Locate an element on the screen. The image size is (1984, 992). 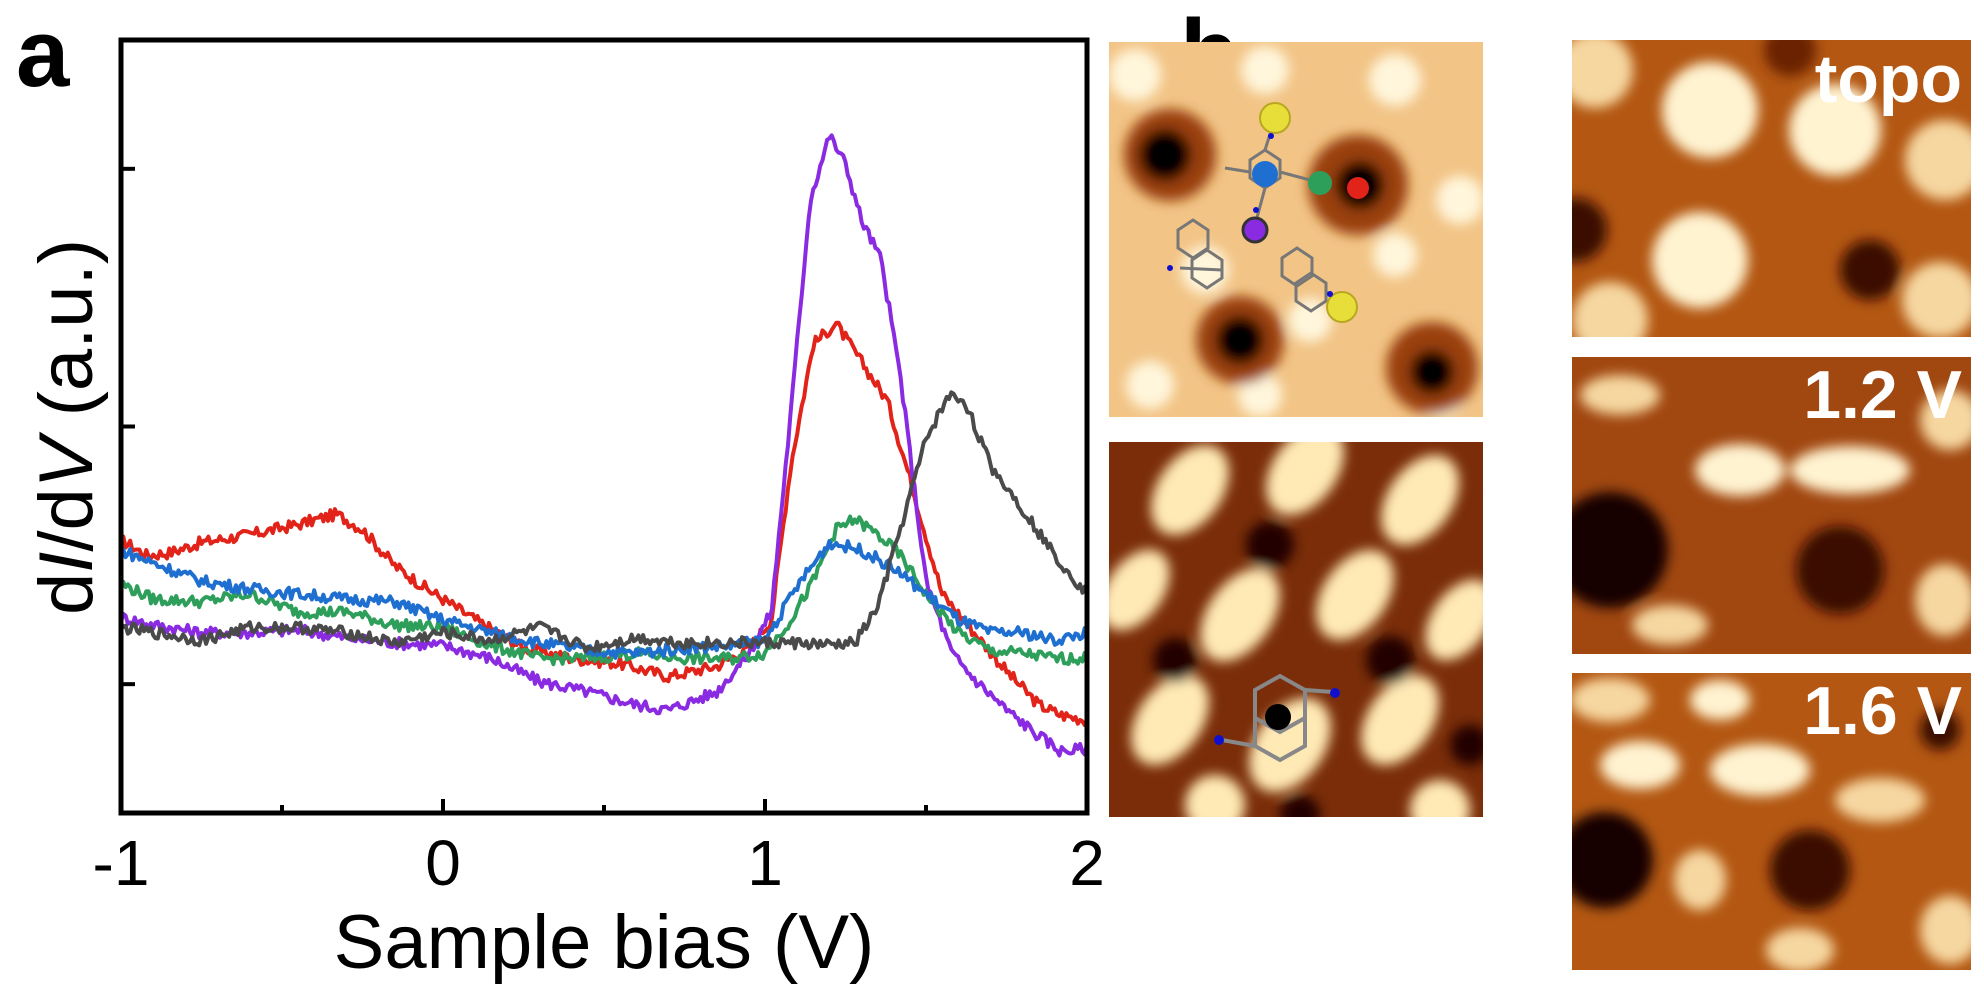
stm-image-topo: topo is located at coordinates (1771, 188).